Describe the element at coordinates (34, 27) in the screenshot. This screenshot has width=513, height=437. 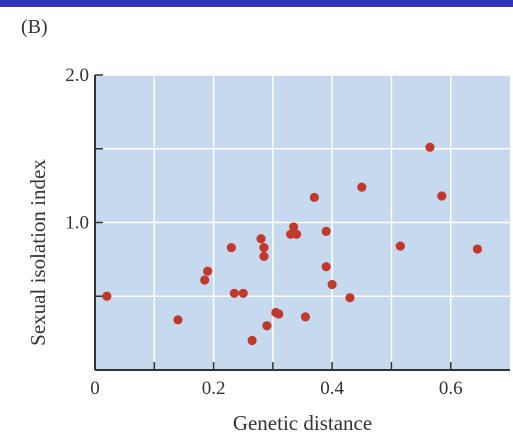
I see `panel-label: (B)` at that location.